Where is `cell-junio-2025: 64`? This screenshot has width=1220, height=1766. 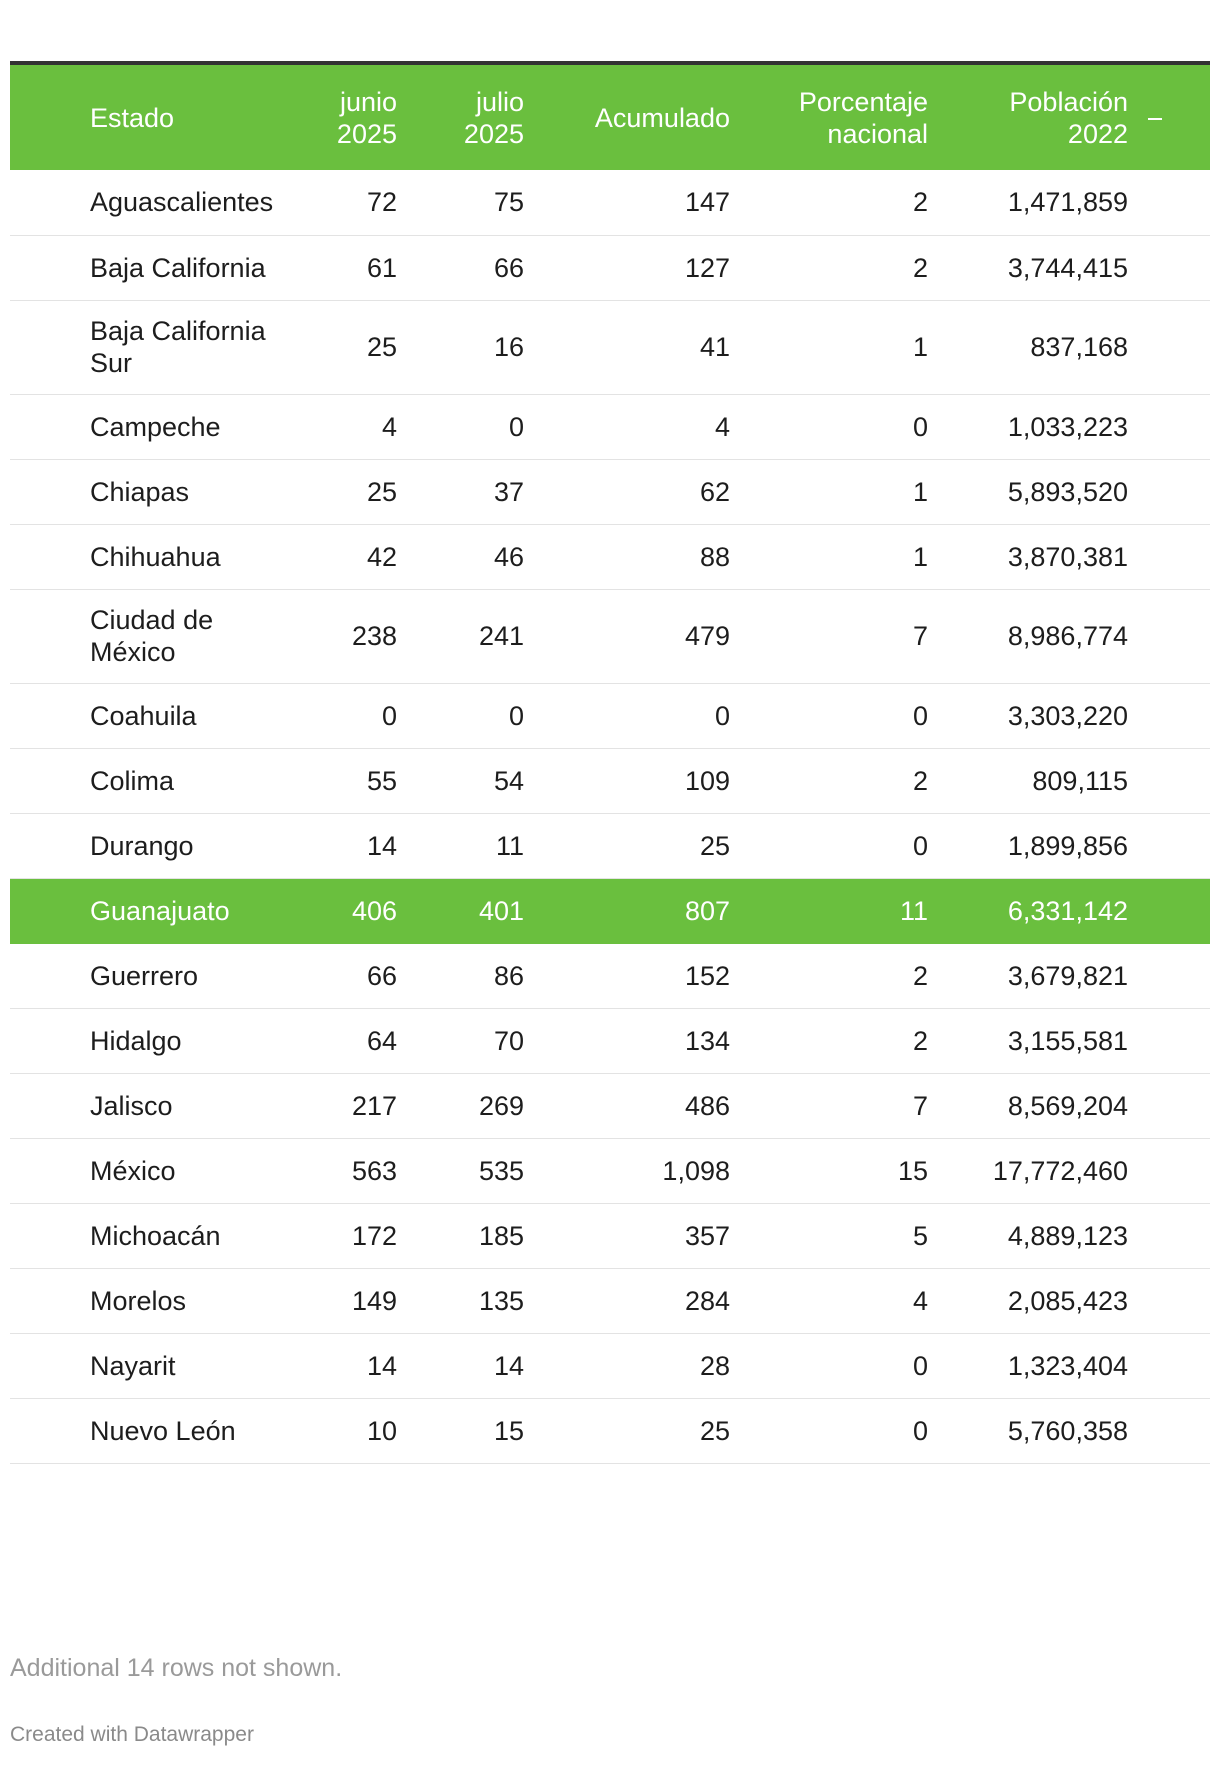 cell-junio-2025: 64 is located at coordinates (381, 1040).